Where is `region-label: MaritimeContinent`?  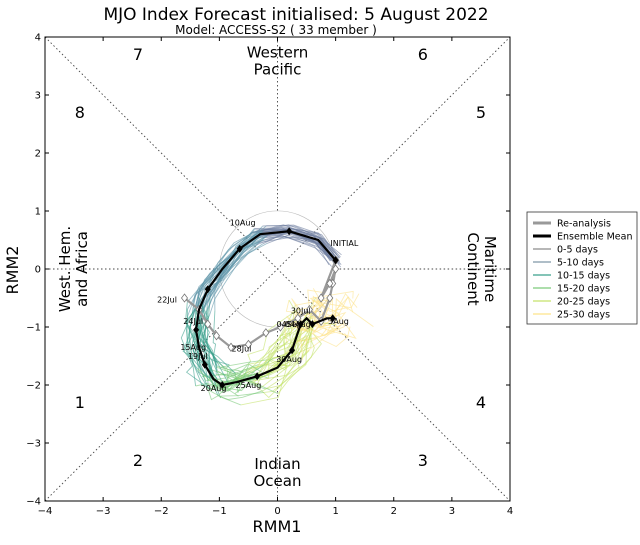
region-label: MaritimeContinent is located at coordinates (481, 268).